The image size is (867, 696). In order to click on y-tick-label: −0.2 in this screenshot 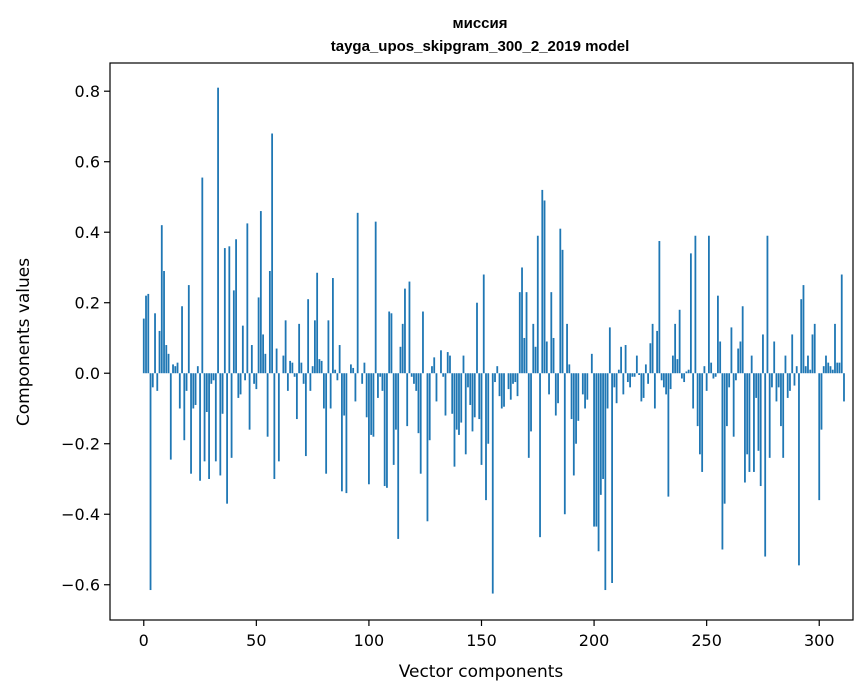, I will do `click(80, 444)`.